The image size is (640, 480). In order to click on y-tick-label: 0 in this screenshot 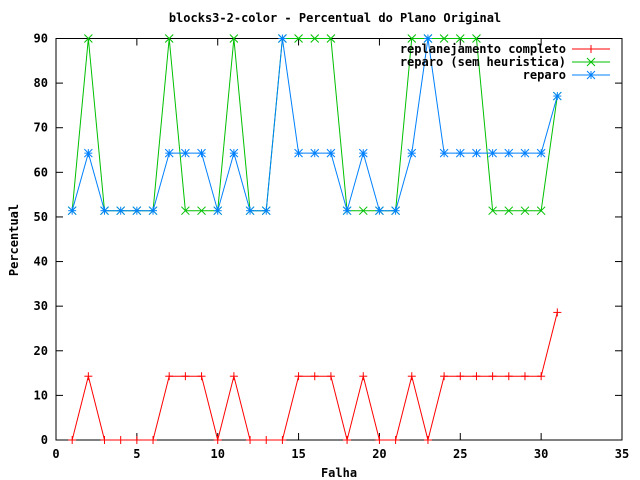, I will do `click(44, 440)`.